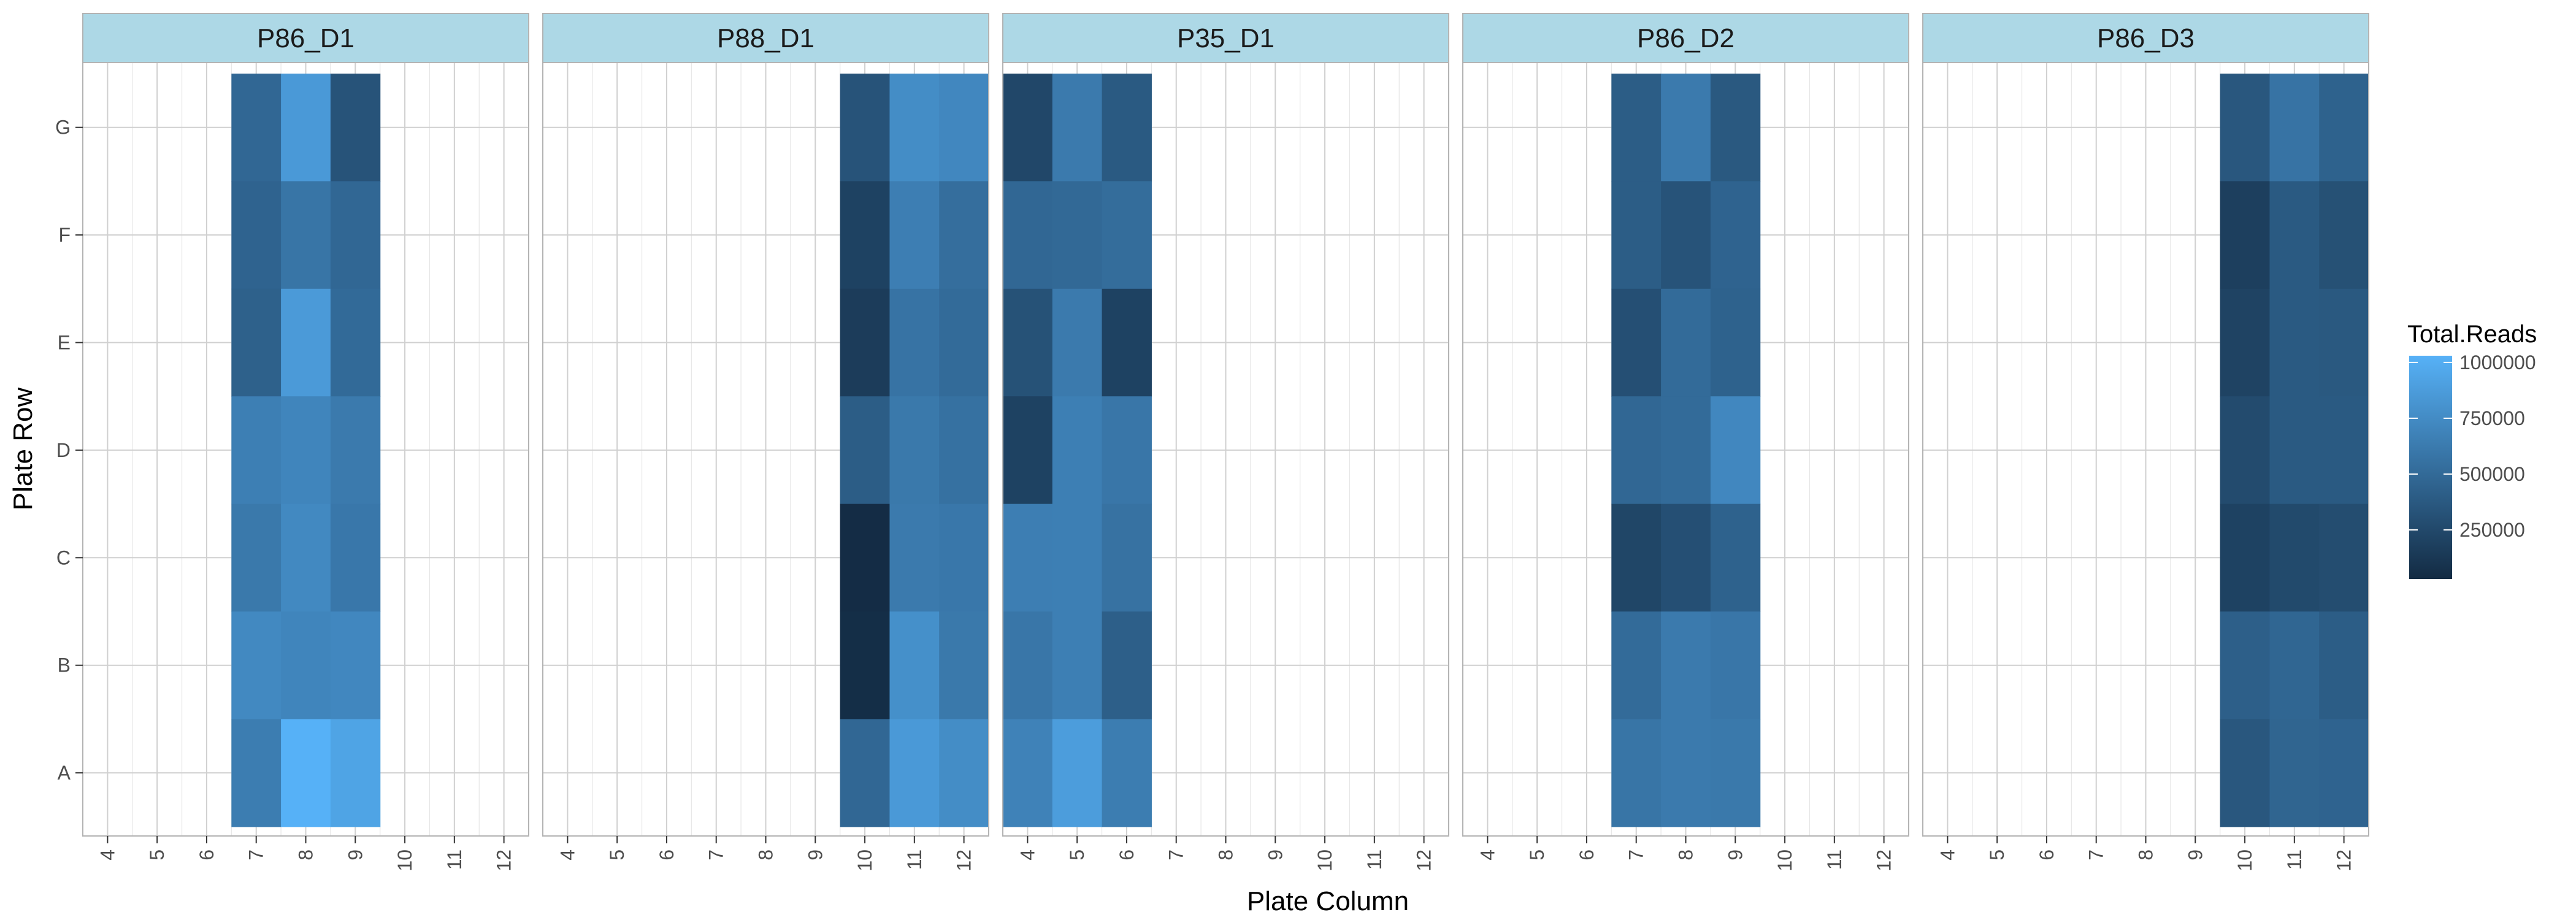  Describe the element at coordinates (63, 557) in the screenshot. I see `y-tick-label: C` at that location.